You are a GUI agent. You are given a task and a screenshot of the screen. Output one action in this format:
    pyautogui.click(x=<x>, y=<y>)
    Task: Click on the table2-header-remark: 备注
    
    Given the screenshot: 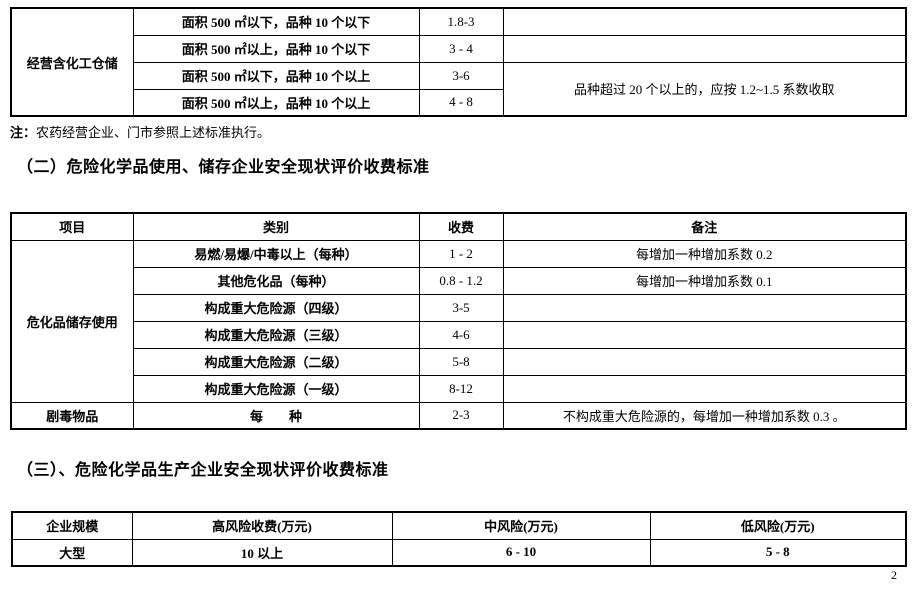 What is the action you would take?
    pyautogui.click(x=704, y=226)
    